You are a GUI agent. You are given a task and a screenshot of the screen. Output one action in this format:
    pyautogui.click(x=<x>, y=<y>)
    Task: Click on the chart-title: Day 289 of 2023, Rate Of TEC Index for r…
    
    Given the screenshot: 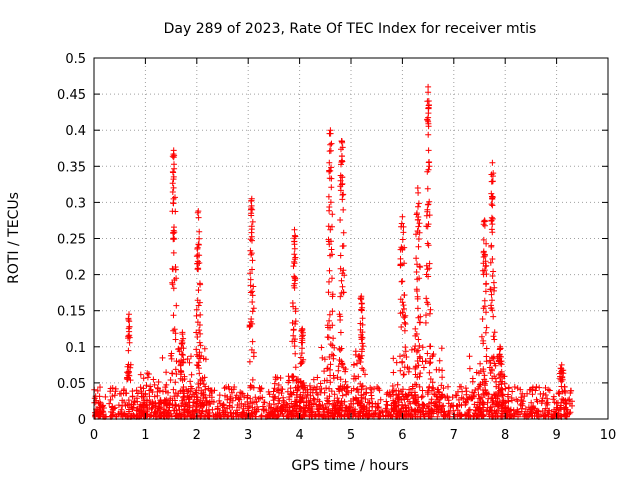 What is the action you would take?
    pyautogui.click(x=350, y=29)
    